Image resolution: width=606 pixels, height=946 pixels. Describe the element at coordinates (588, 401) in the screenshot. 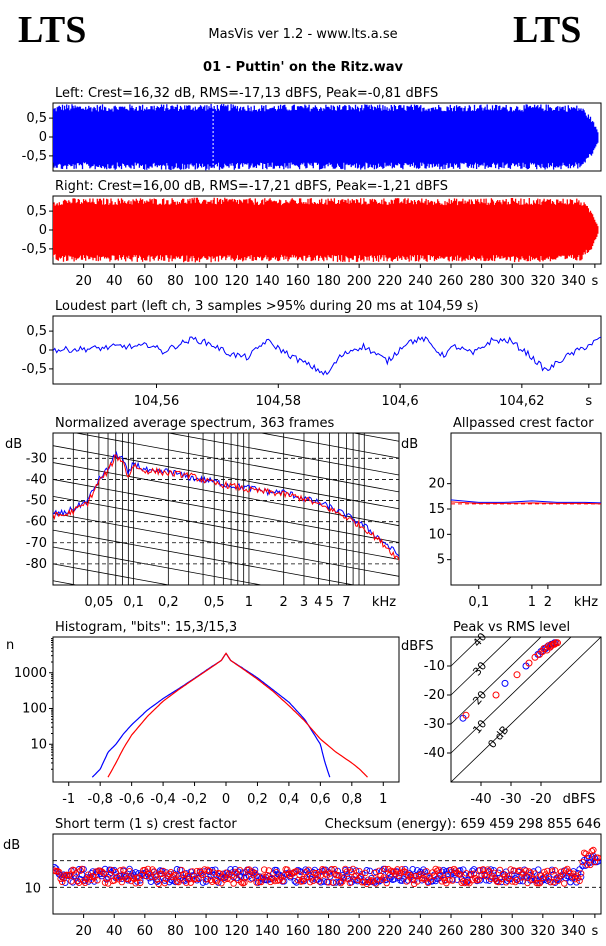

I see `loudest_part-xtick-label: s` at that location.